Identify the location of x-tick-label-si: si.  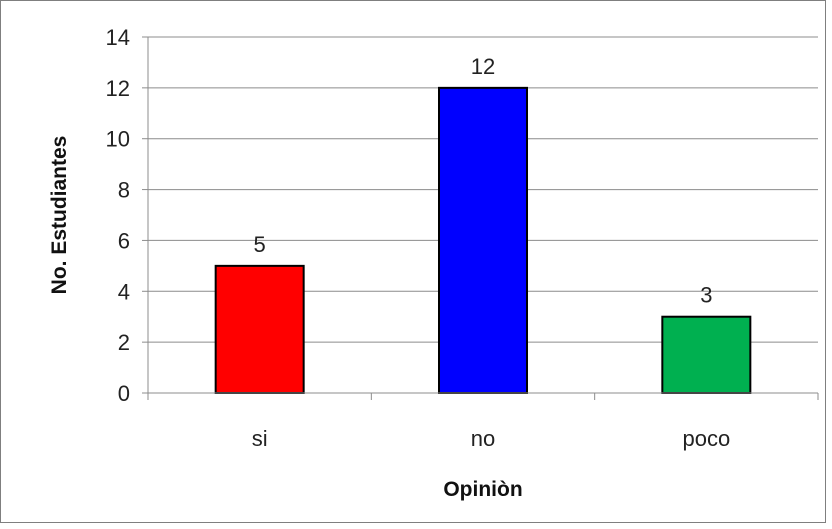
(260, 438).